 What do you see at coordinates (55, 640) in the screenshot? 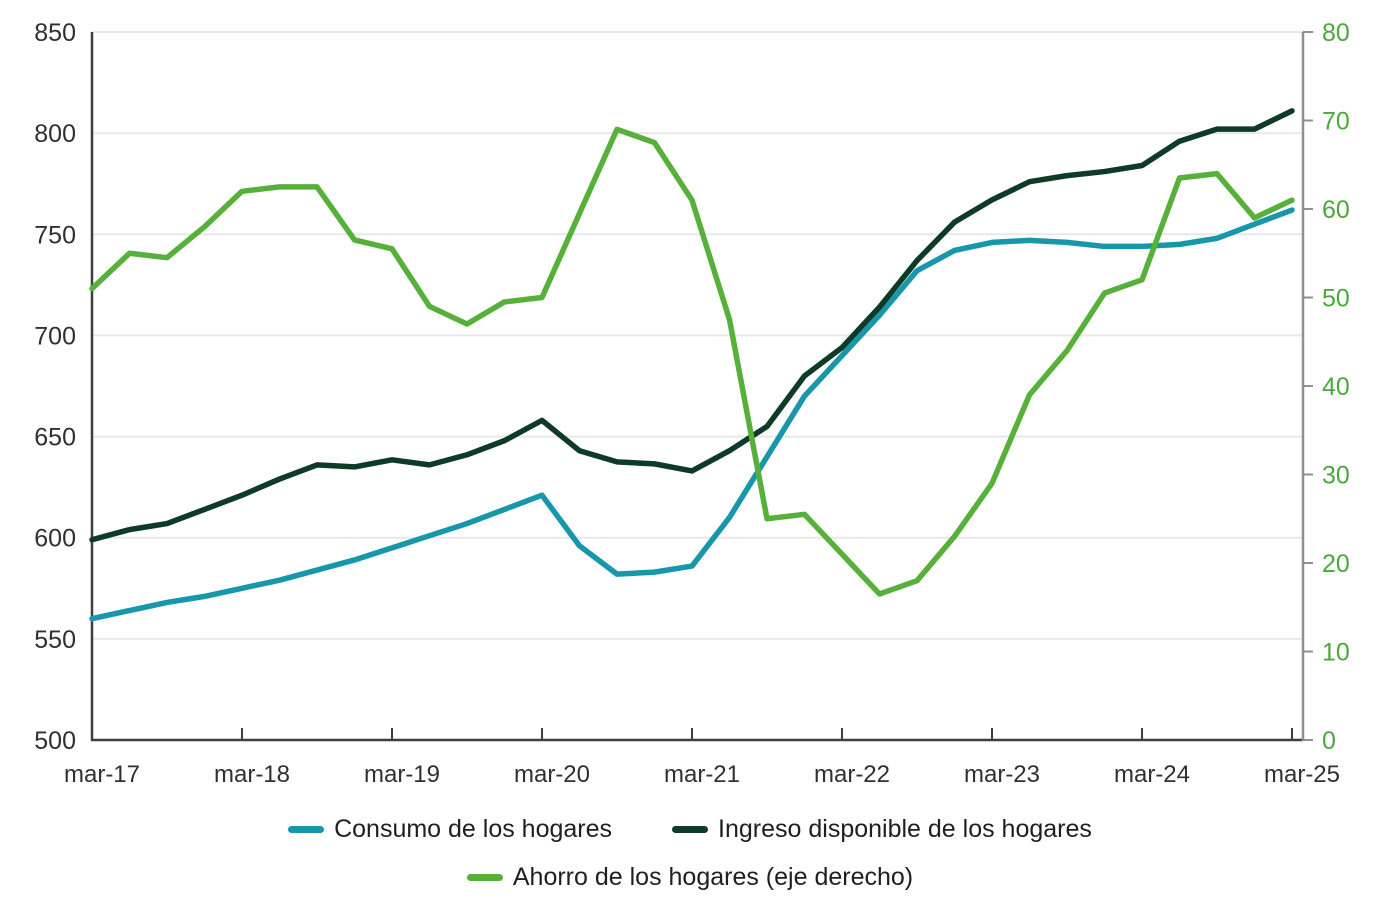
I see `left-axis-tick-label: 550` at bounding box center [55, 640].